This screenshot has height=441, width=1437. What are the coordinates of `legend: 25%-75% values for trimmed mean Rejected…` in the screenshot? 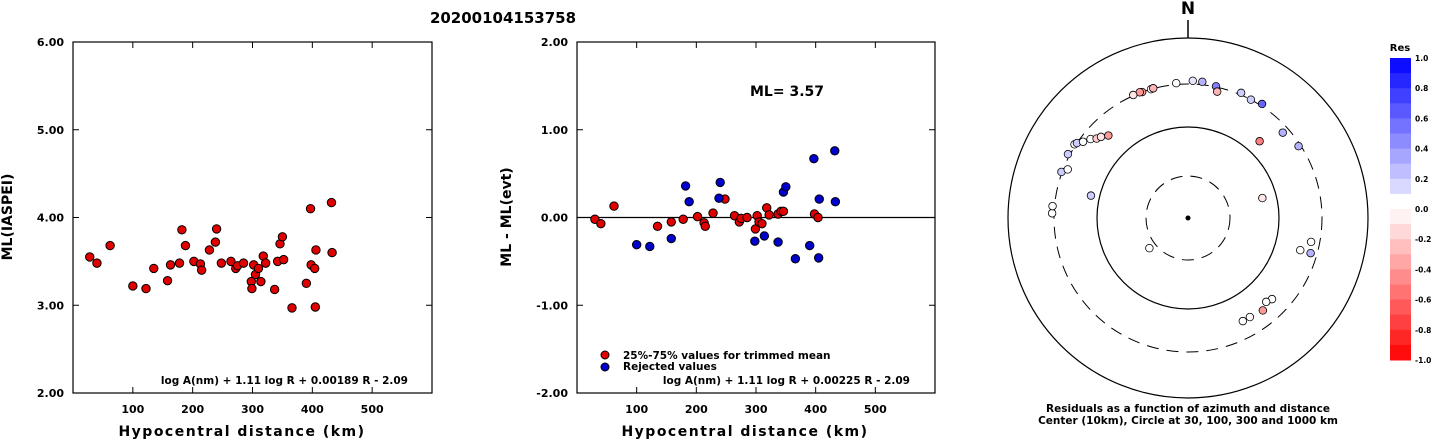 It's located at (715, 361).